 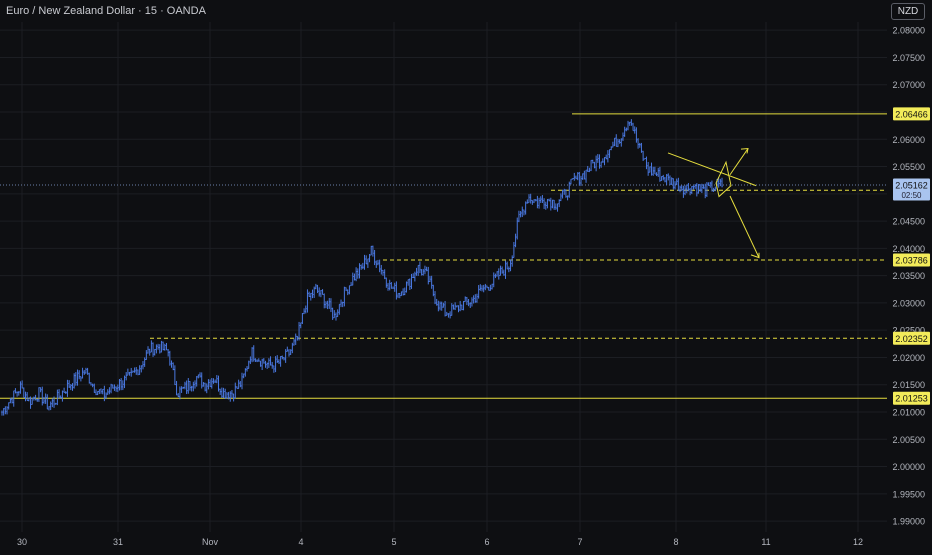 I want to click on y-tick-label: 2.04500, so click(x=908, y=222).